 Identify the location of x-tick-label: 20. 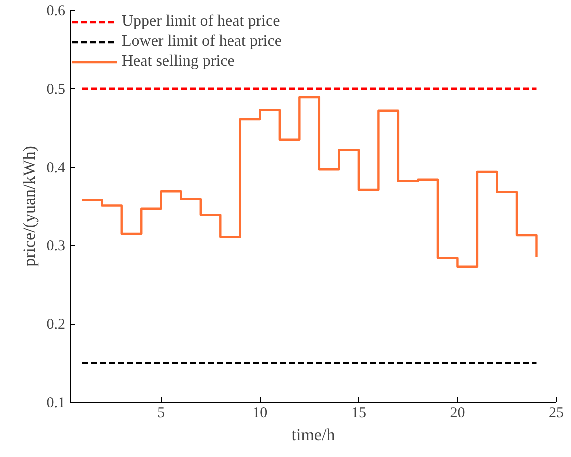
(458, 414).